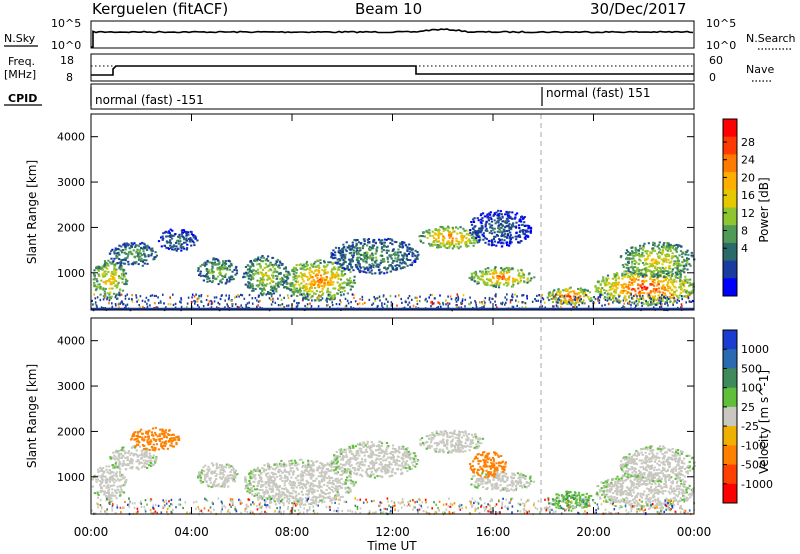  Describe the element at coordinates (392, 70) in the screenshot. I see `freq-trace` at that location.